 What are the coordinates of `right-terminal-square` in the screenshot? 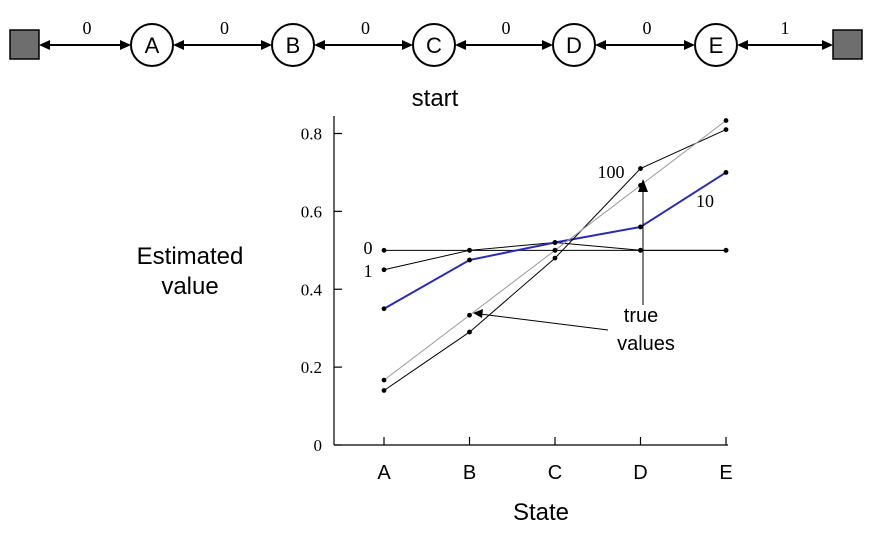 It's located at (847, 44).